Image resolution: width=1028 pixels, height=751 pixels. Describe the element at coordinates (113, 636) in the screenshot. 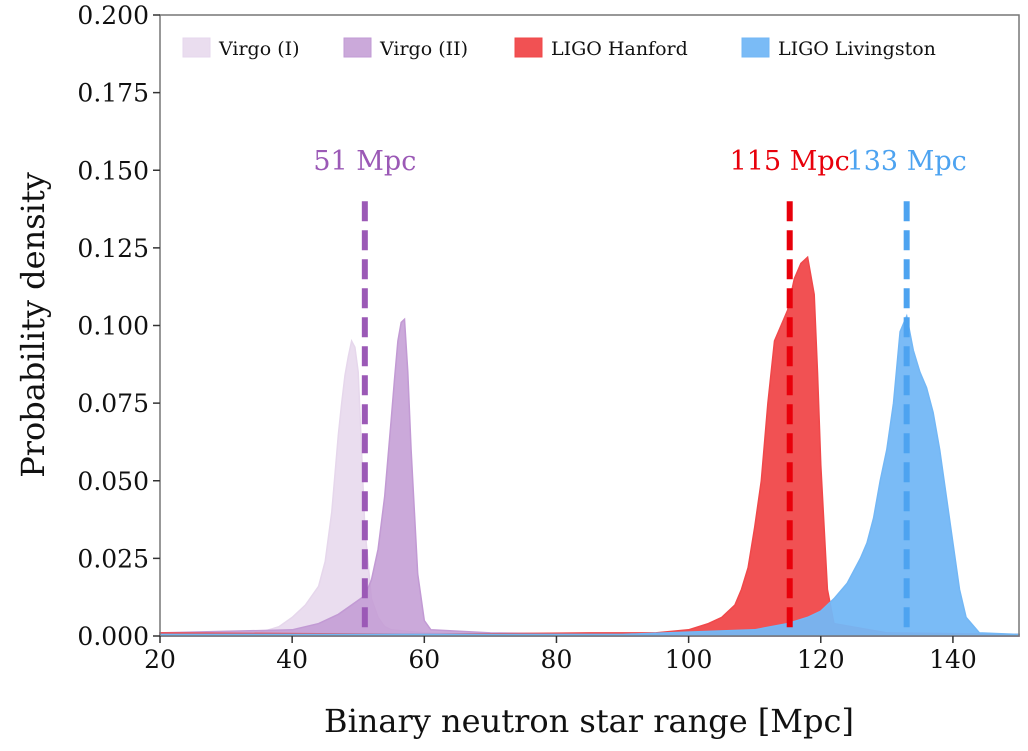

I see `y-tick-label: 0.000` at that location.